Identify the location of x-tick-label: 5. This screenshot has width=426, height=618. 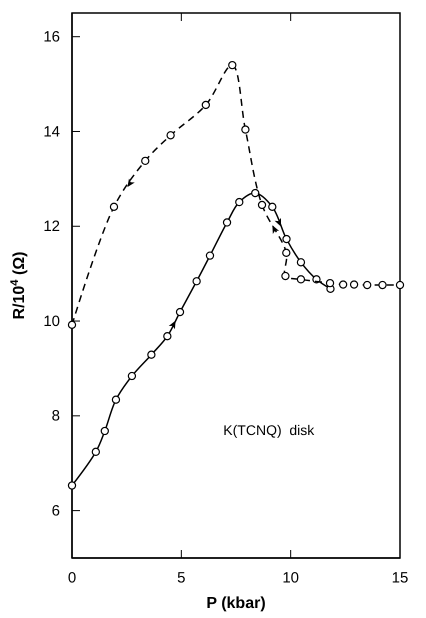
(181, 578).